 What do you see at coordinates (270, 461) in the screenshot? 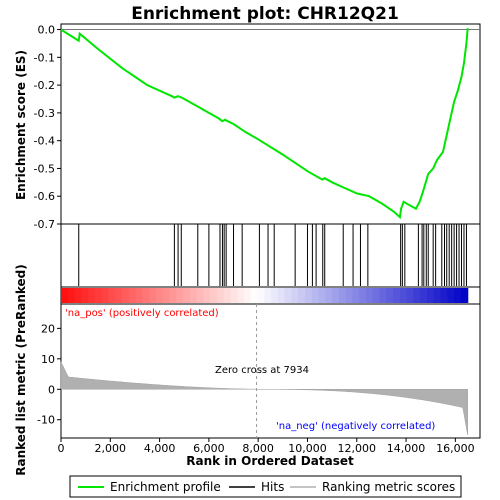
I see `x-axis-label: Rank in Ordered Dataset` at bounding box center [270, 461].